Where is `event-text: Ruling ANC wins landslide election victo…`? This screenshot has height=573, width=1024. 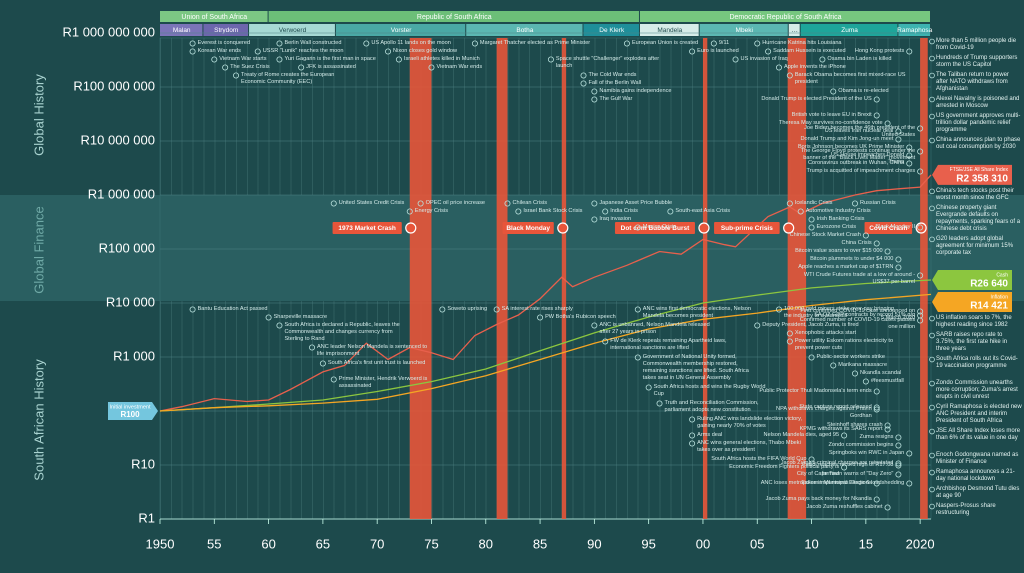
event-text: Ruling ANC wins landslide election victo… is located at coordinates (750, 422).